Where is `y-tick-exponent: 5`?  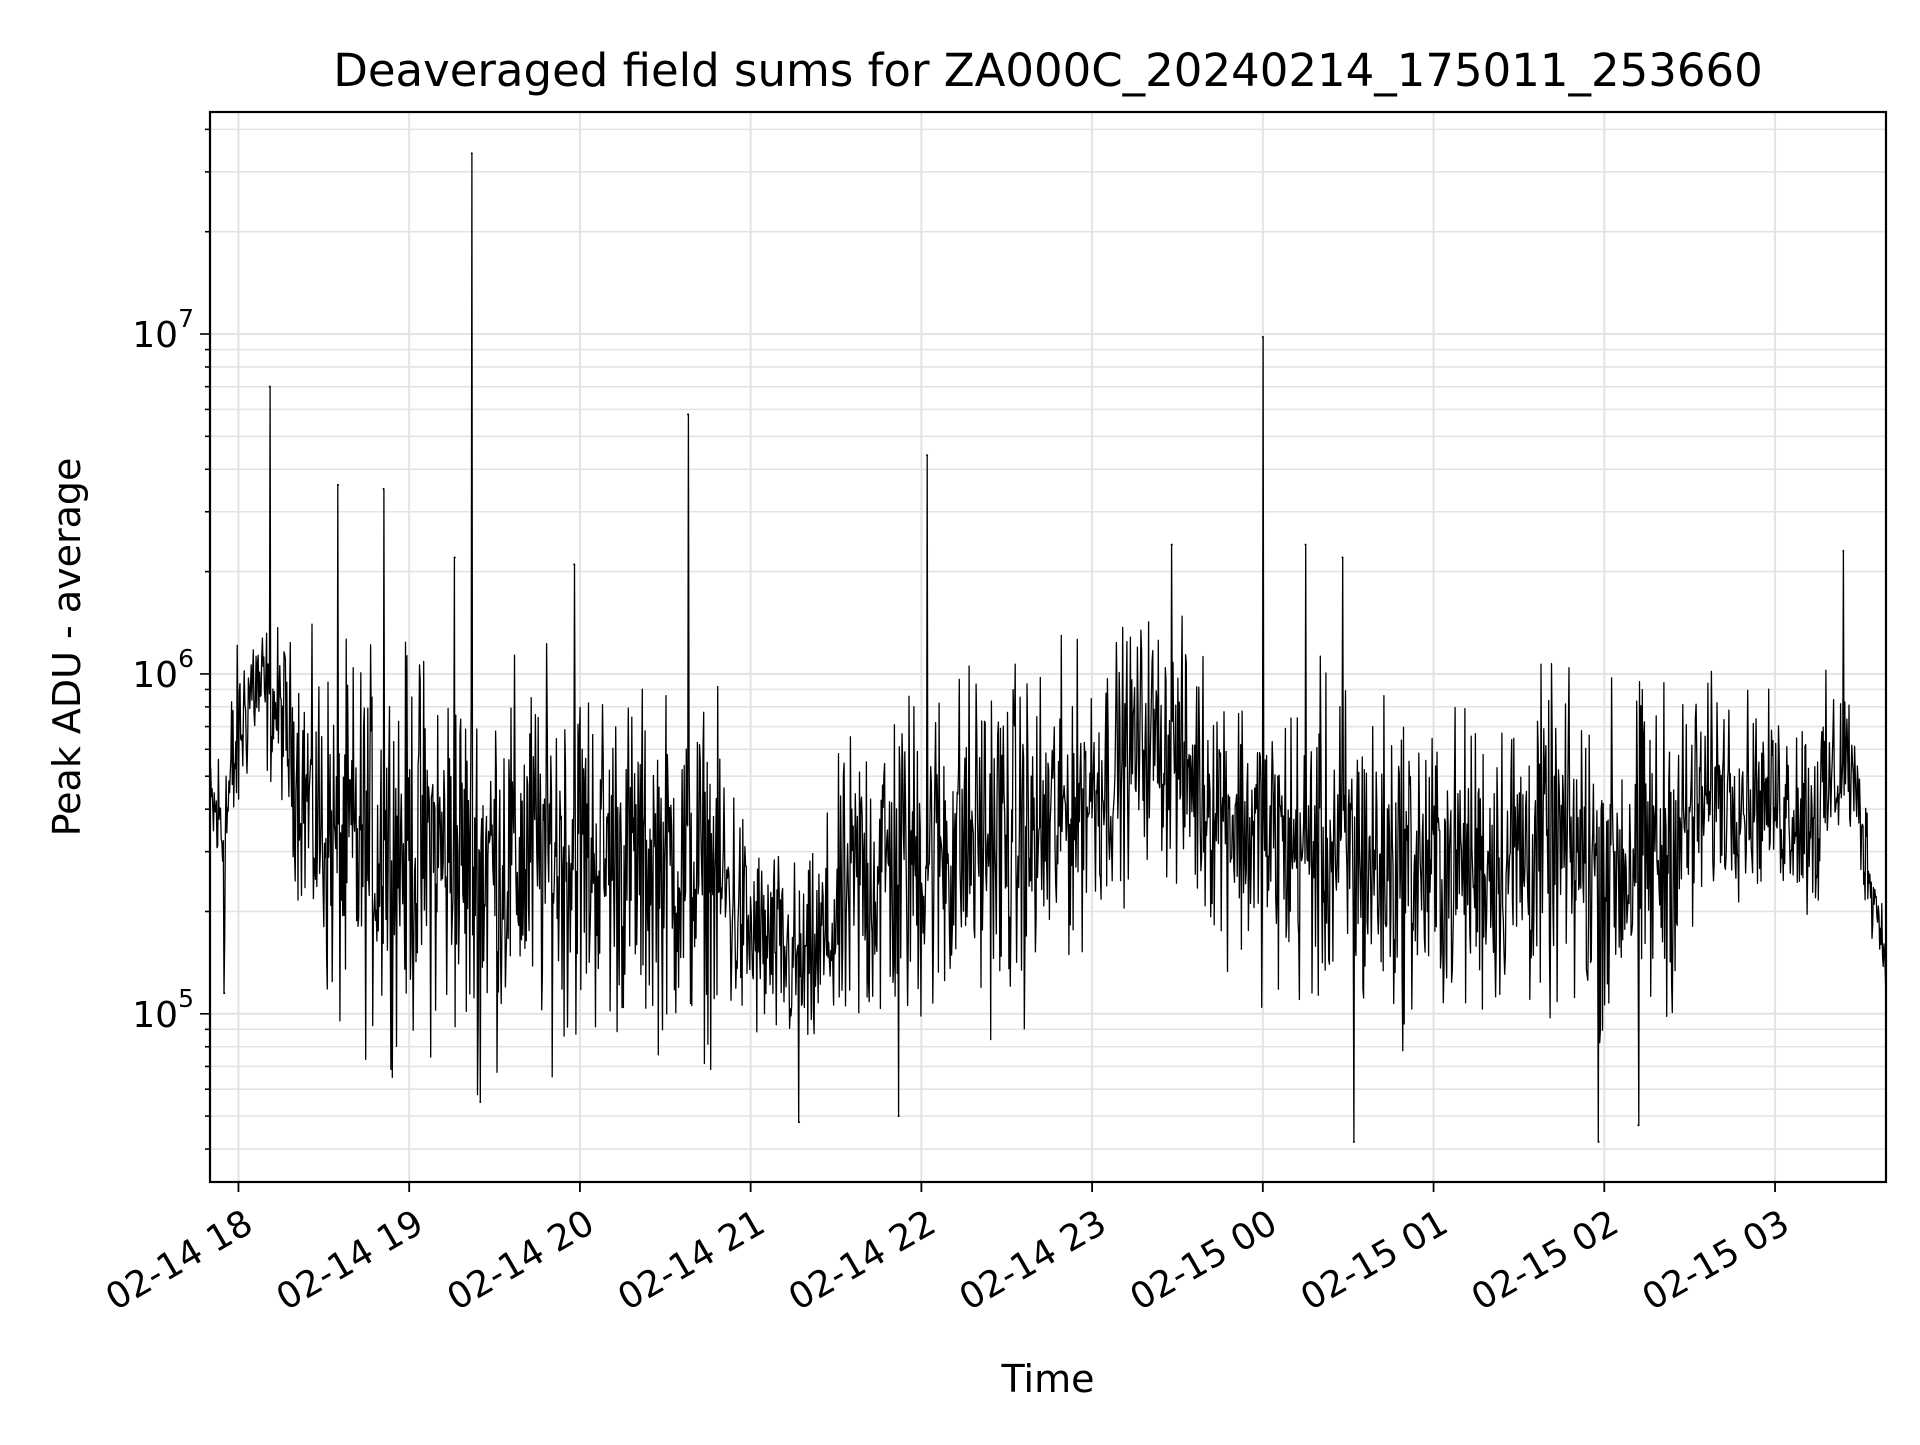
y-tick-exponent: 5 is located at coordinates (186, 998).